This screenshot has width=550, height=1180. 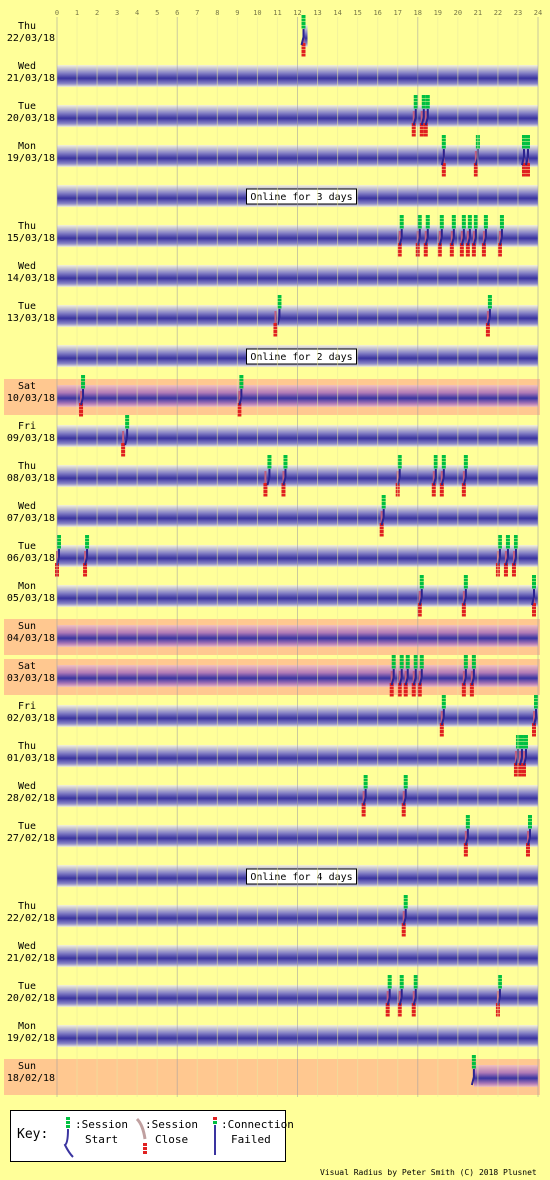 I want to click on row-date-label: 22/03/18, so click(x=31, y=38).